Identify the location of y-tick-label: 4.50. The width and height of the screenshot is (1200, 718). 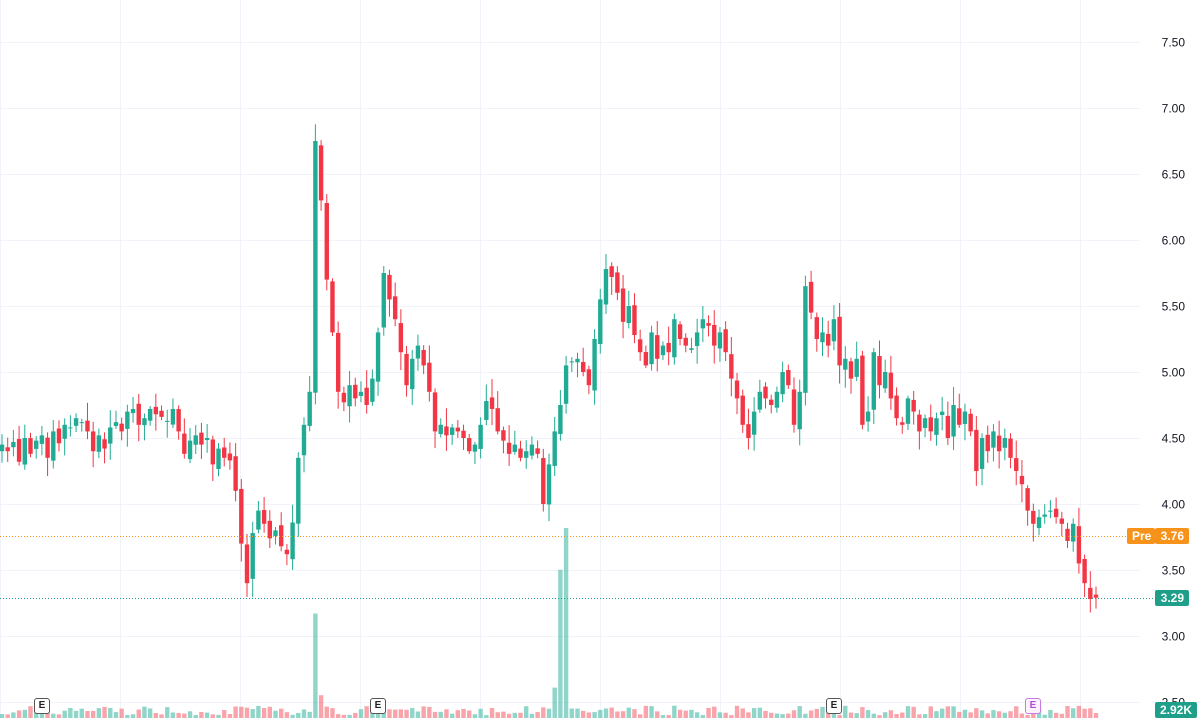
(1174, 439).